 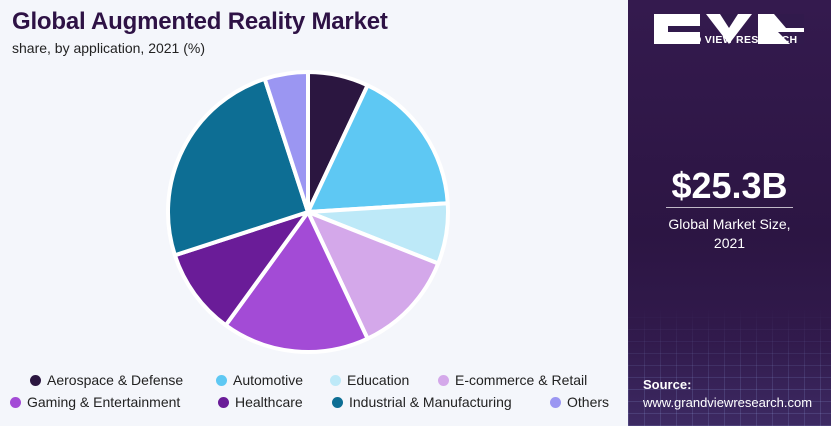 I want to click on legend-item-healthcare: Healthcare, so click(x=260, y=402).